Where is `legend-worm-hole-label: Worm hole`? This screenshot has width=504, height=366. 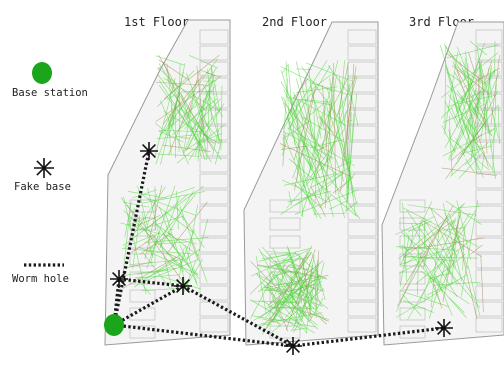
legend-worm-hole-label: Worm hole is located at coordinates (40, 279).